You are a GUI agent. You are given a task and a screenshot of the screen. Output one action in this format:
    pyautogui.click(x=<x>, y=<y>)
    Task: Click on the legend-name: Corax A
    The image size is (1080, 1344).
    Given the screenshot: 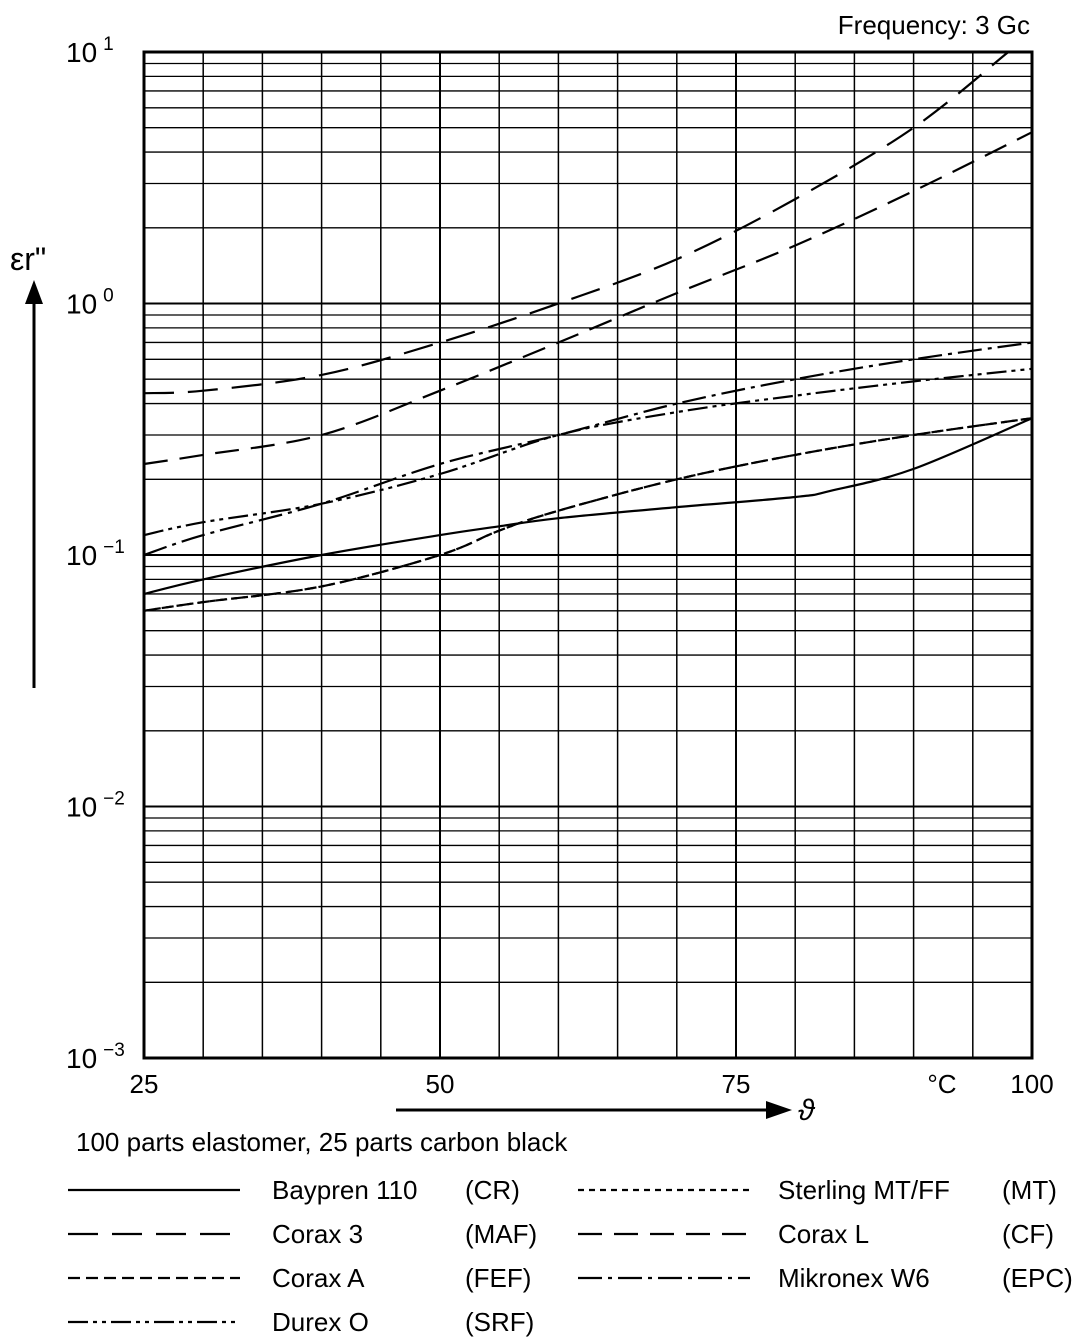 What is the action you would take?
    pyautogui.click(x=318, y=1278)
    